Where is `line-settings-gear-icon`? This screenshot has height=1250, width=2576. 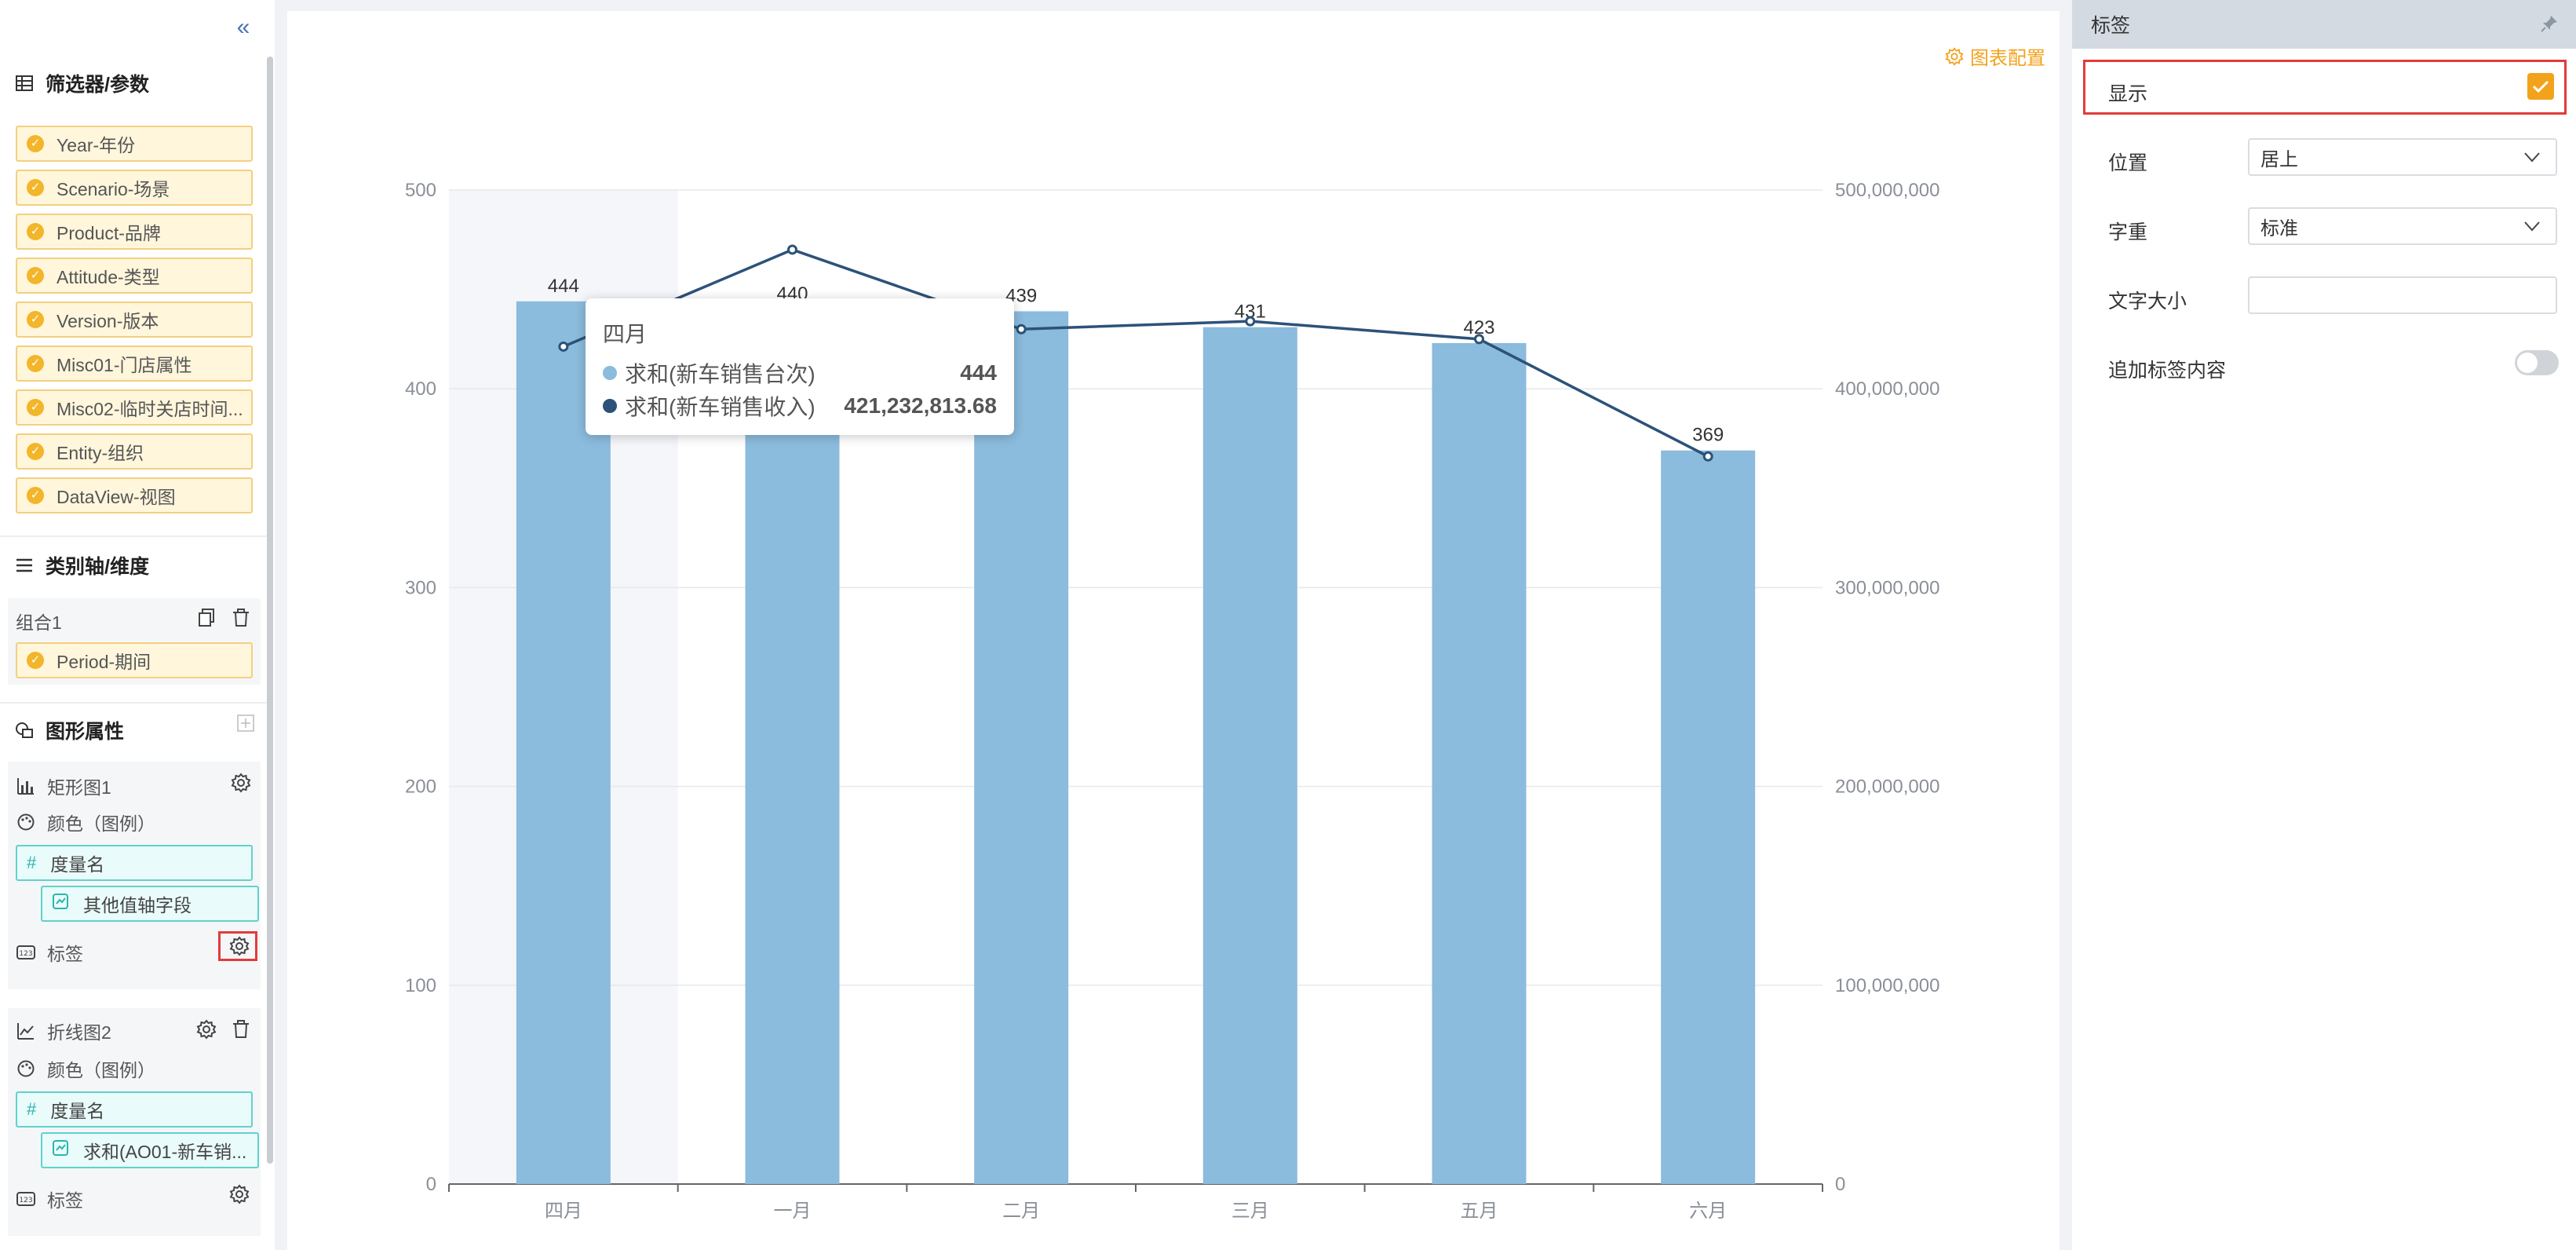
line-settings-gear-icon is located at coordinates (206, 1029).